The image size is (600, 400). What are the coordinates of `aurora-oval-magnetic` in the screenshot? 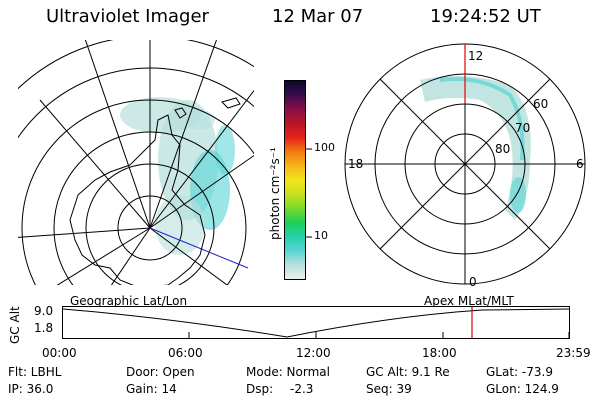 It's located at (475, 148).